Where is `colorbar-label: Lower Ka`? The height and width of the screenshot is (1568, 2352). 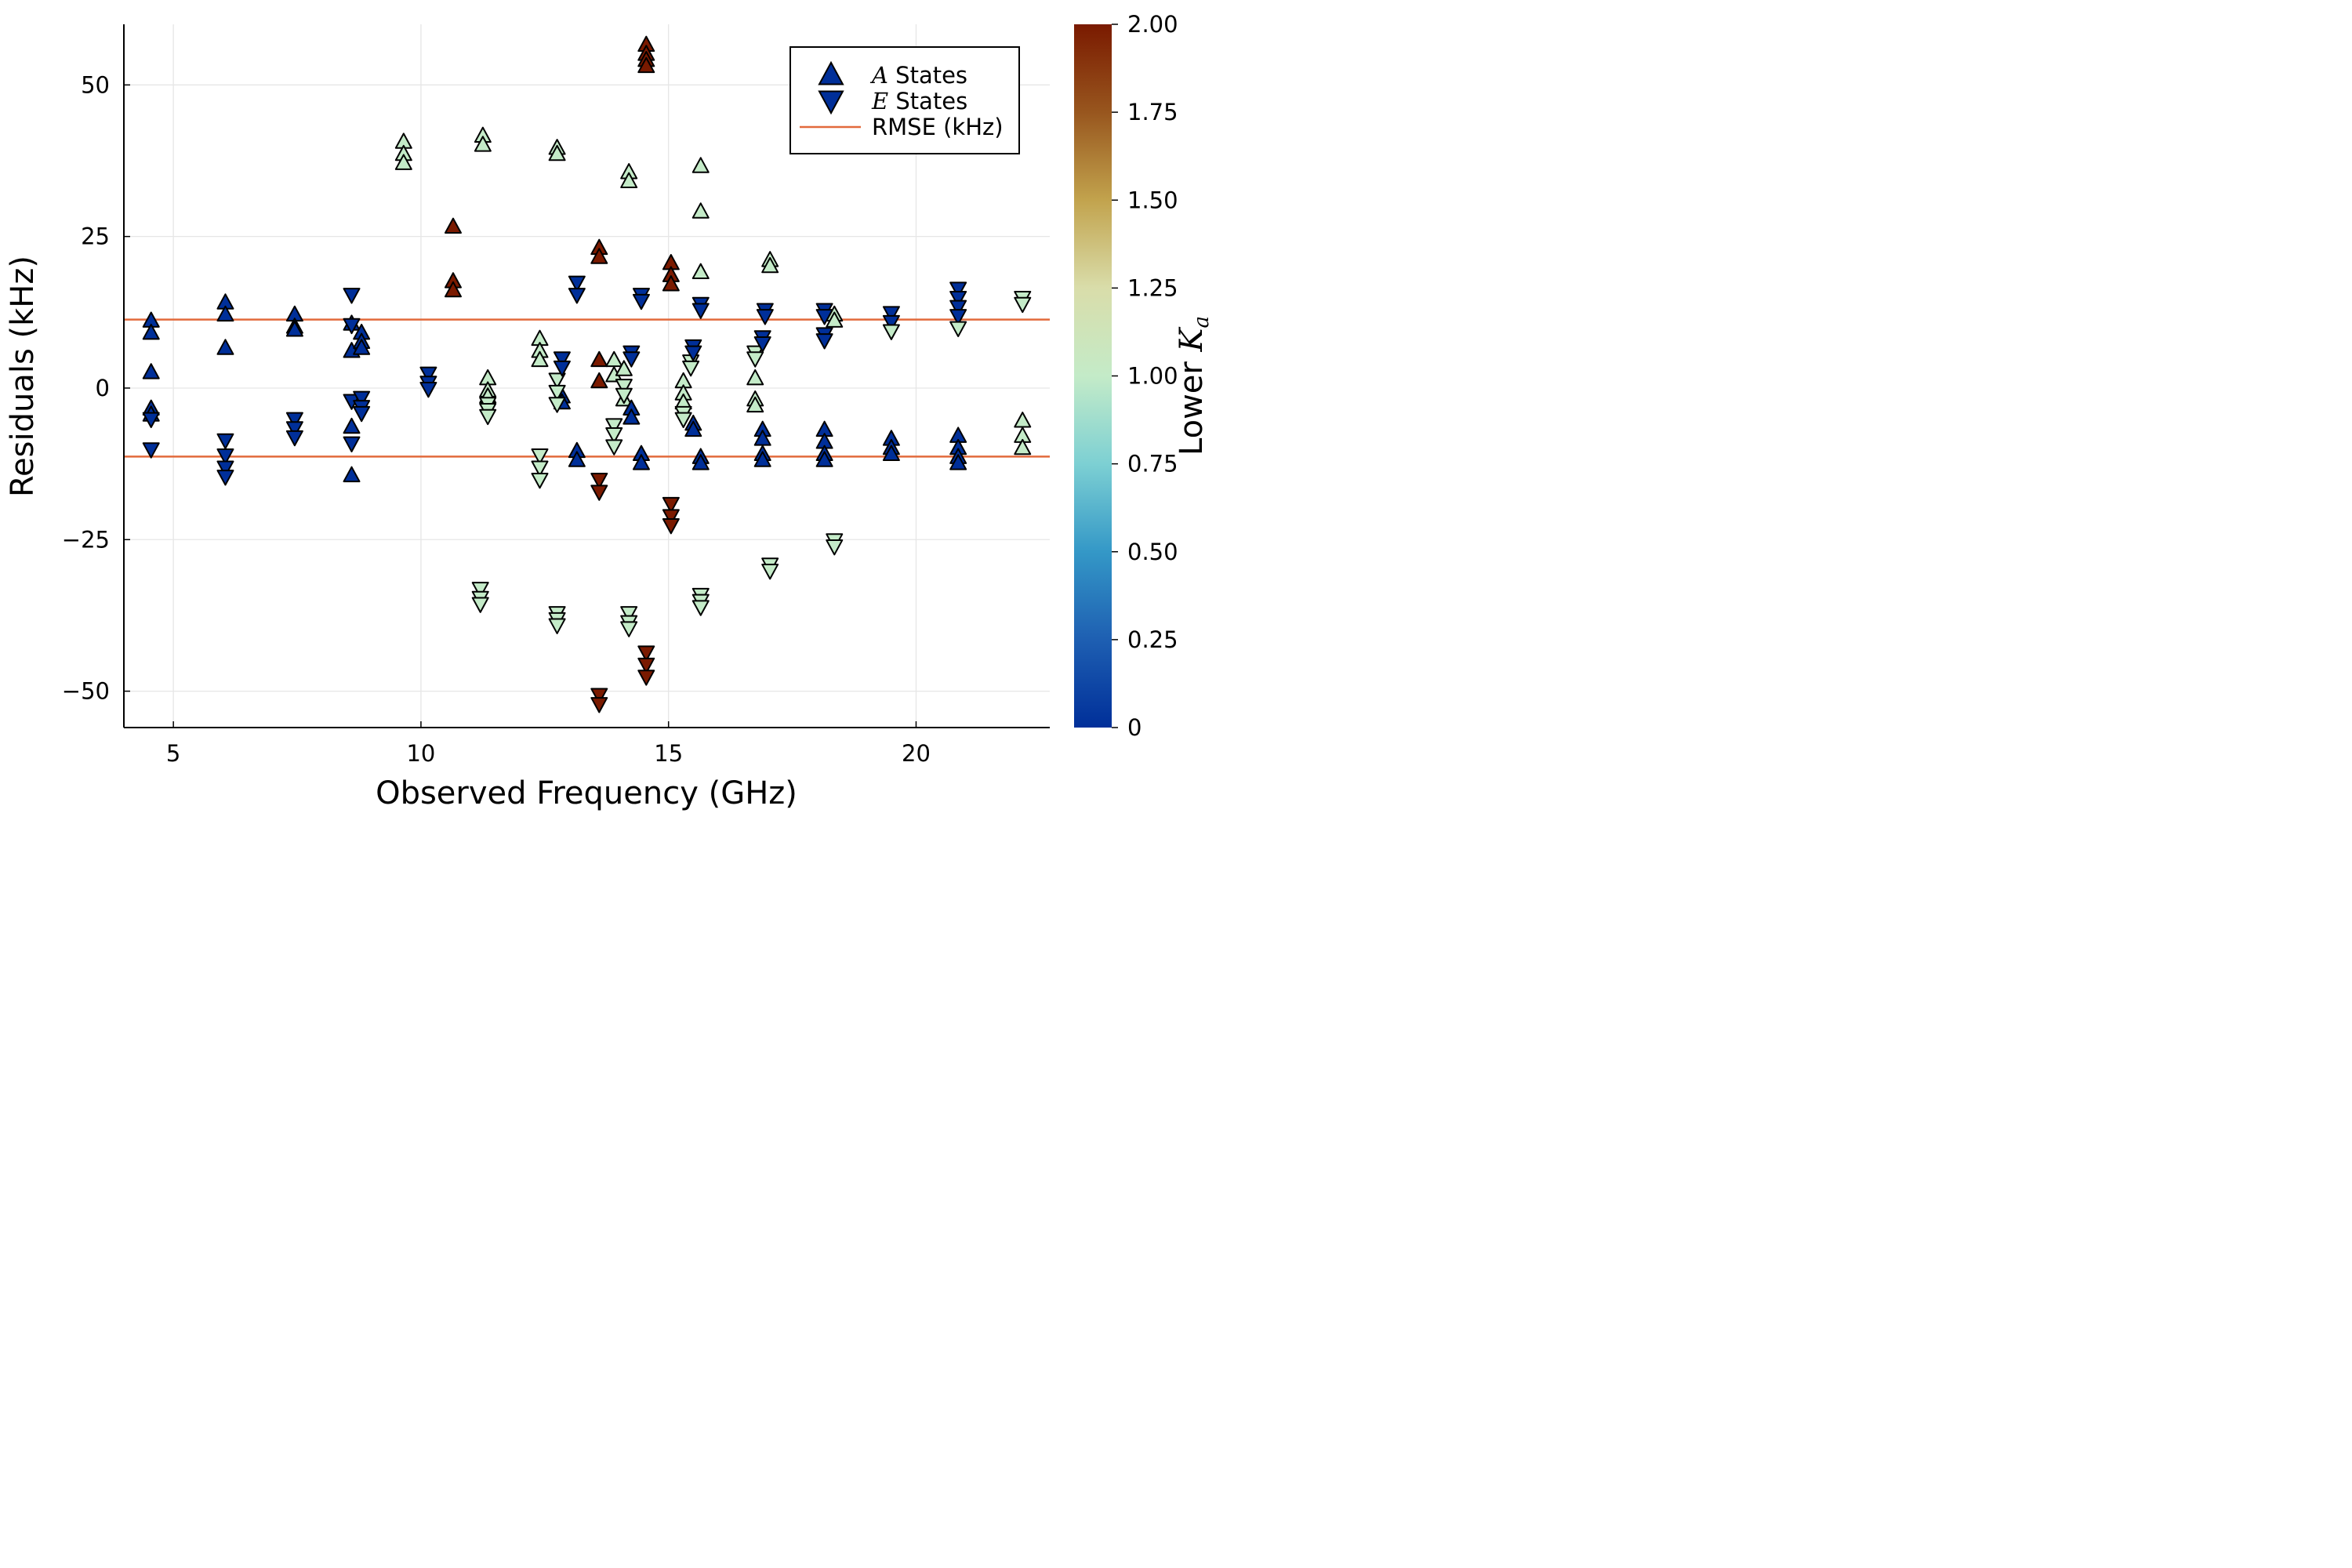
colorbar-label: Lower Ka is located at coordinates (1194, 386).